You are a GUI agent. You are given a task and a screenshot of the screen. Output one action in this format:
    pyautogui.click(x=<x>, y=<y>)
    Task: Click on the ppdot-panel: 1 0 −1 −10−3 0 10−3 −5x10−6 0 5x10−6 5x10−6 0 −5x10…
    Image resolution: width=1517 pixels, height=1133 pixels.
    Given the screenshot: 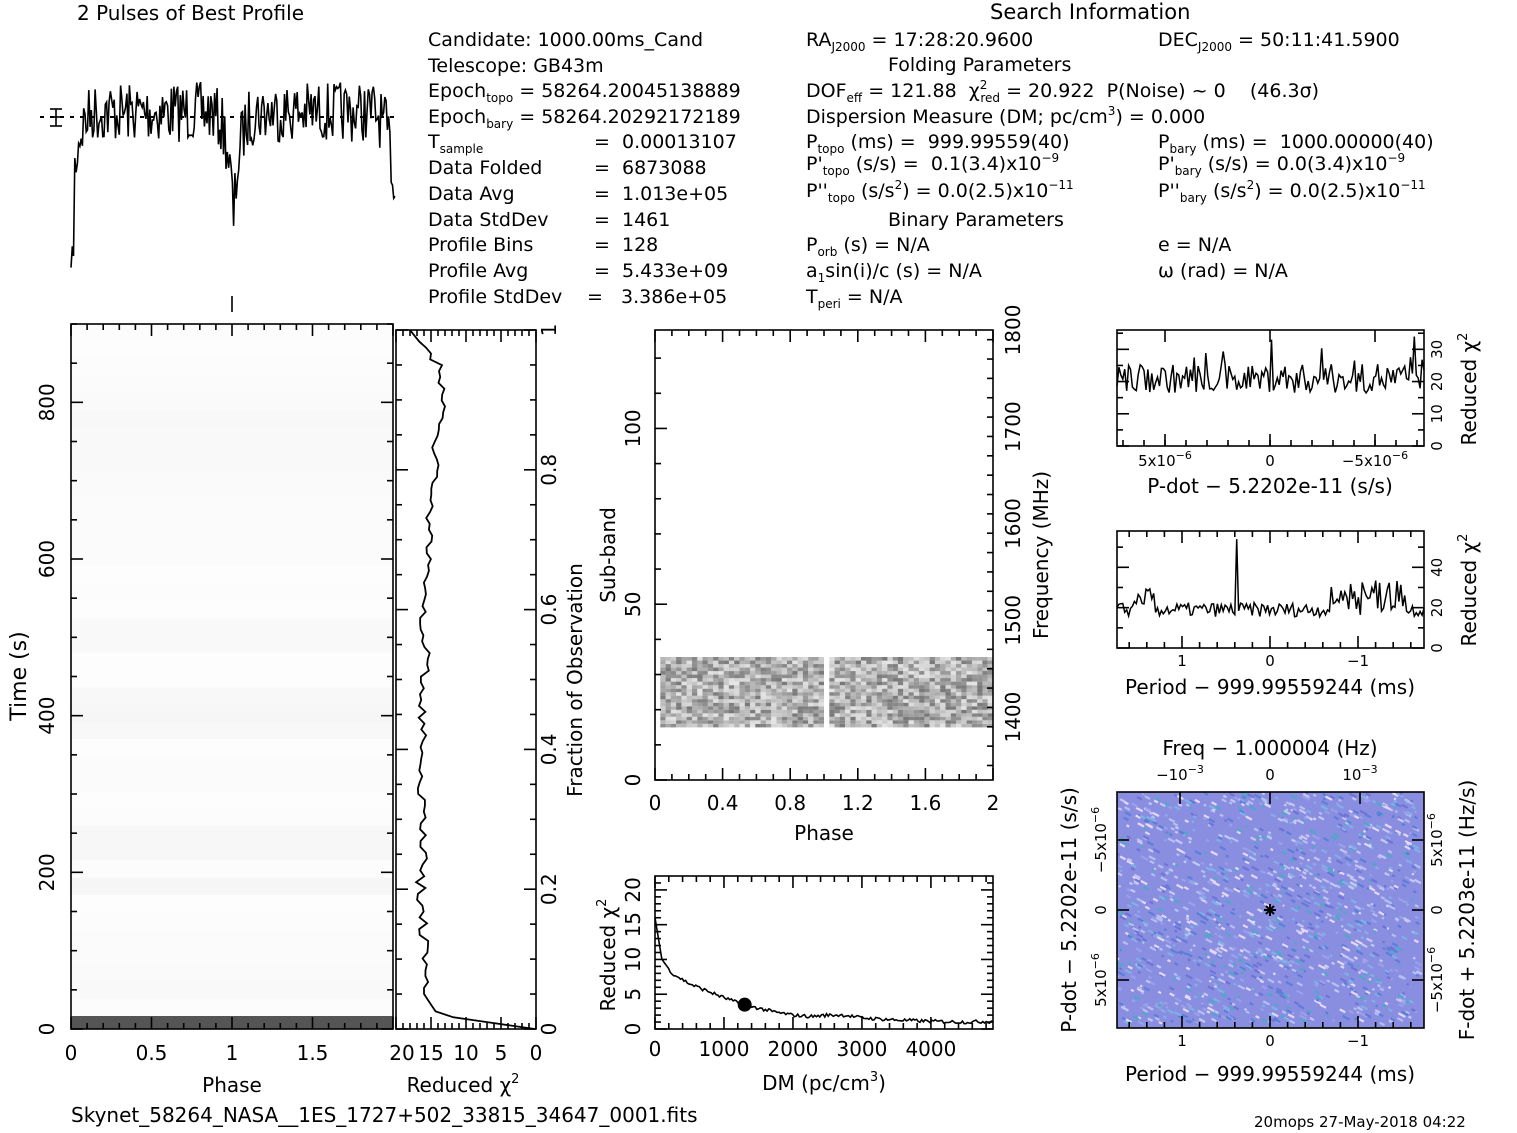 What is the action you would take?
    pyautogui.click(x=1268, y=911)
    